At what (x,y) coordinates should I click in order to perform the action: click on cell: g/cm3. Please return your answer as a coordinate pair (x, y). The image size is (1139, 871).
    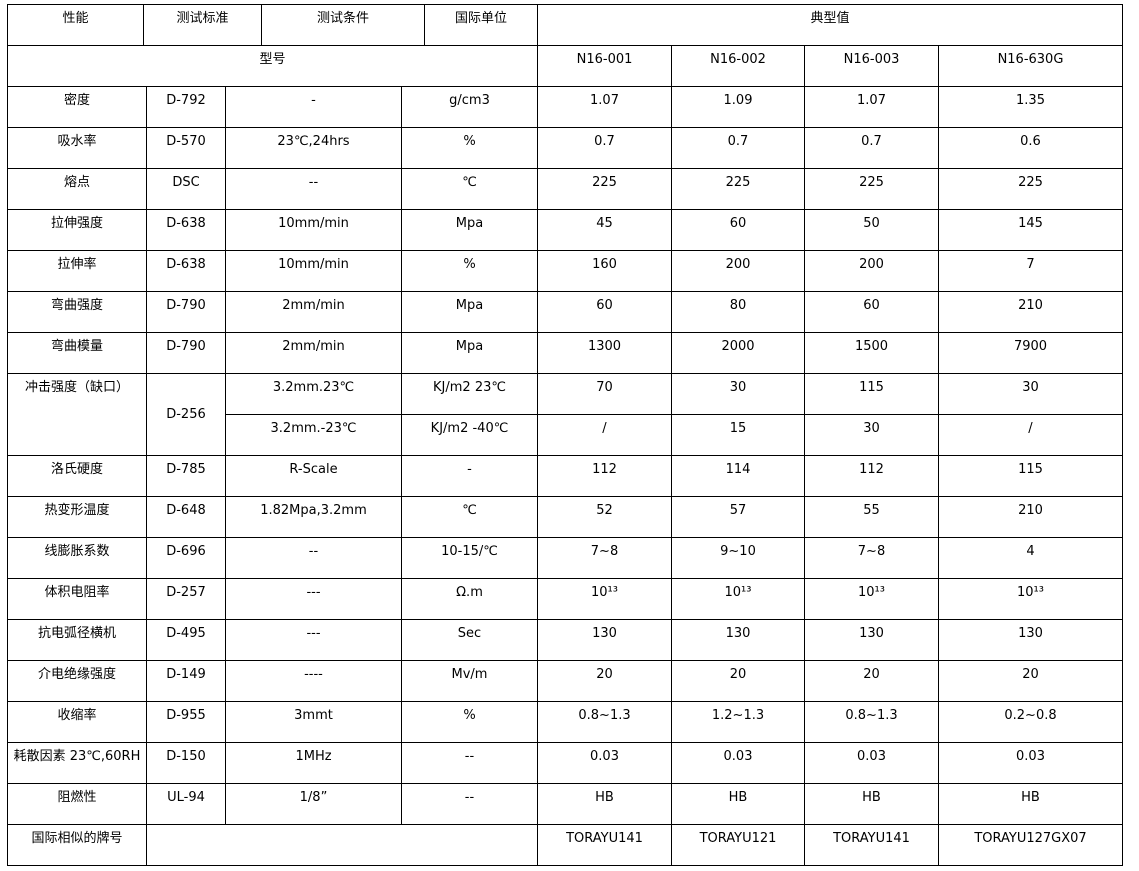
    Looking at the image, I should click on (469, 107).